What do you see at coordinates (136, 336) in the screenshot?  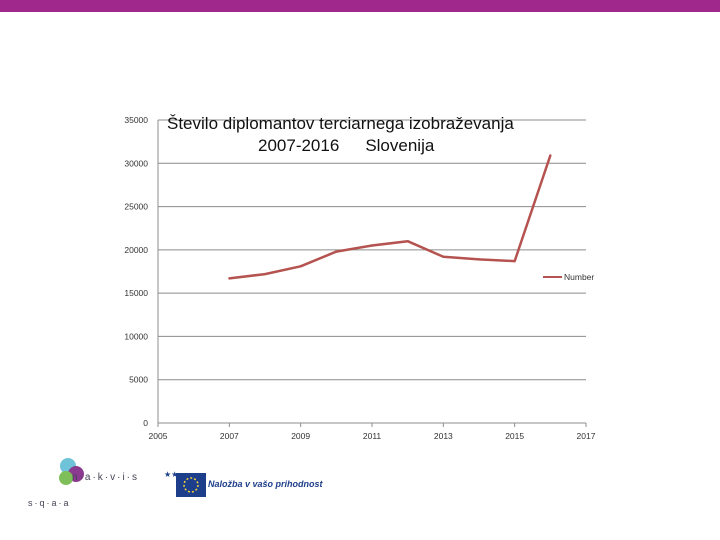 I see `y-tick-label: 10000` at bounding box center [136, 336].